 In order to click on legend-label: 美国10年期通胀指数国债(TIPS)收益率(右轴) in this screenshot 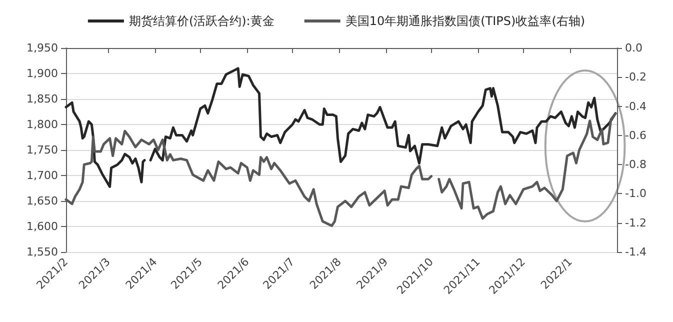, I will do `click(465, 21)`.